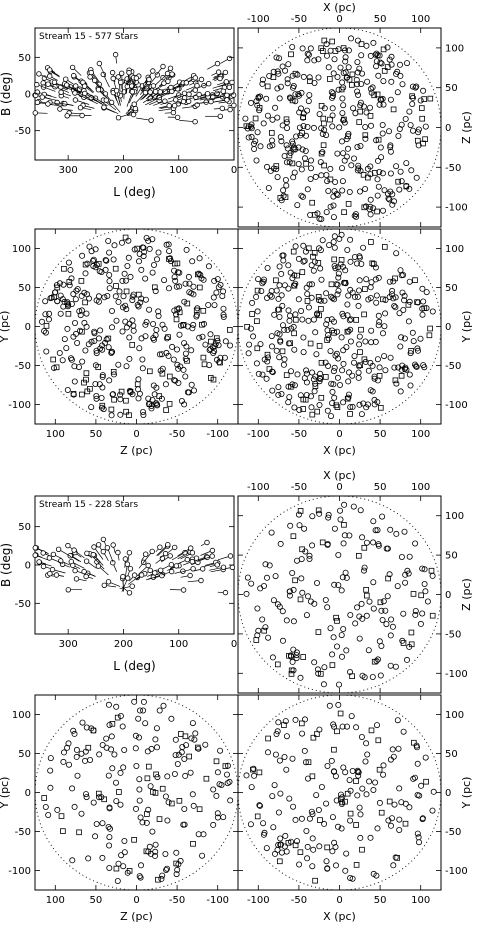 Image resolution: width=481 pixels, height=930 pixels. What do you see at coordinates (6, 565) in the screenshot?
I see `y-axis-label: B (deg)` at bounding box center [6, 565].